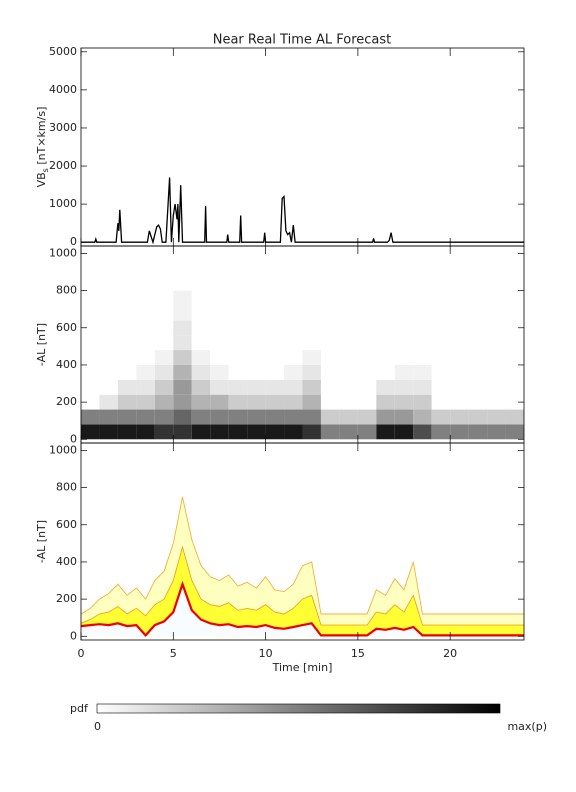 The height and width of the screenshot is (792, 576). What do you see at coordinates (66, 364) in the screenshot?
I see `y-tick-label: 400` at bounding box center [66, 364].